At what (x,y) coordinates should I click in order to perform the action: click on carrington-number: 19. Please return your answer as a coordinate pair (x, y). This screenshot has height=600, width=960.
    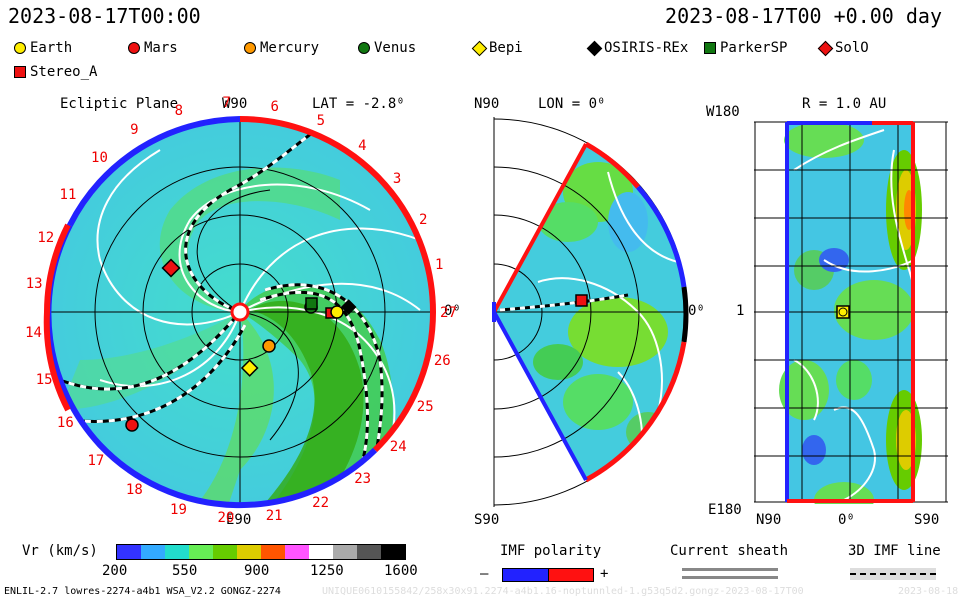
    Looking at the image, I should click on (178, 509).